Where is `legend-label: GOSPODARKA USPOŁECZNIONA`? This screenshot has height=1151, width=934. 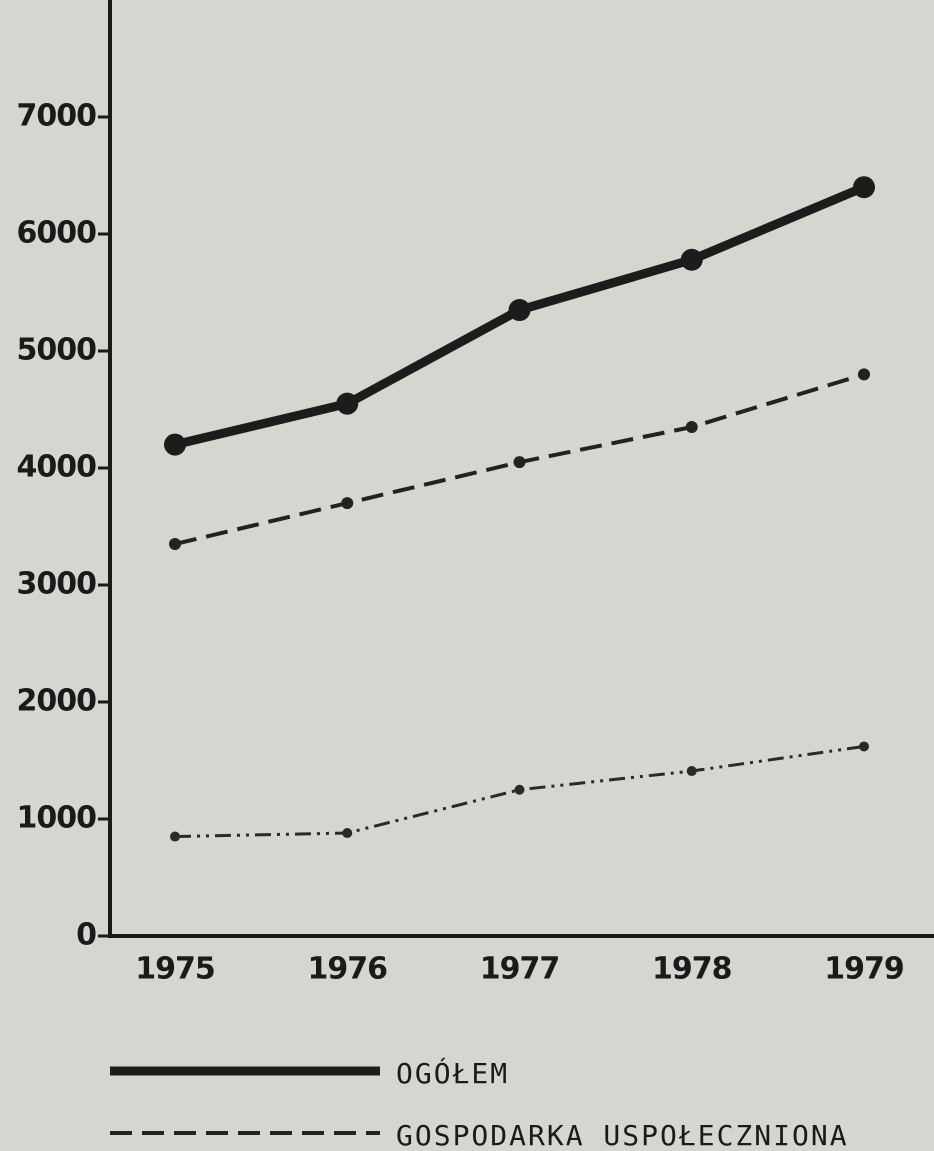
legend-label: GOSPODARKA USPOŁECZNIONA is located at coordinates (622, 1135).